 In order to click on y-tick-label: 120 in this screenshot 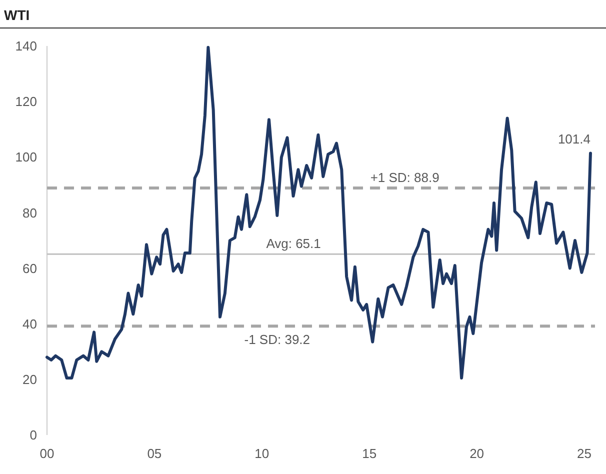, I will do `click(26, 102)`.